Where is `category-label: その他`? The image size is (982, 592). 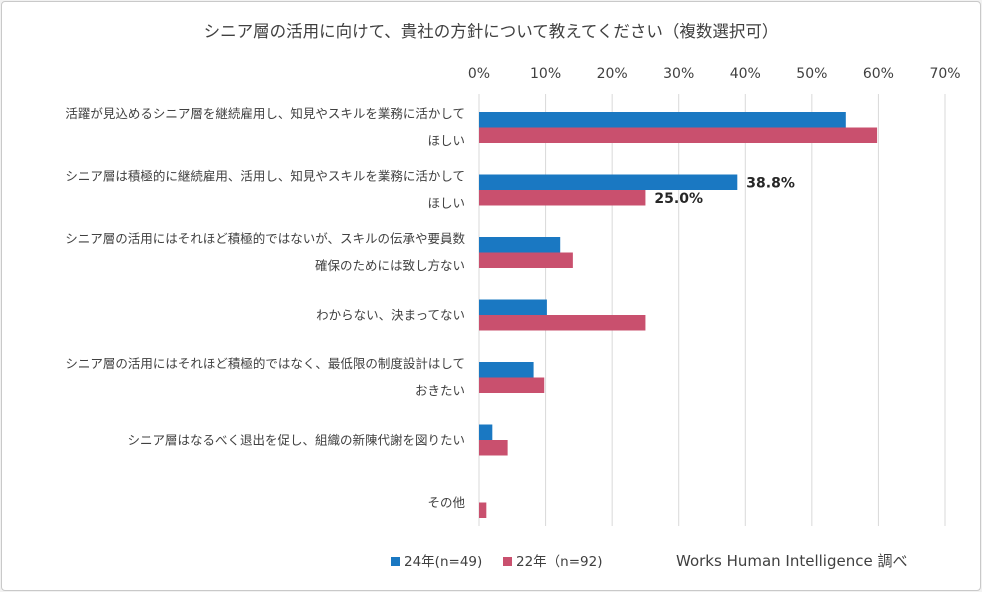
category-label: その他 is located at coordinates (446, 502).